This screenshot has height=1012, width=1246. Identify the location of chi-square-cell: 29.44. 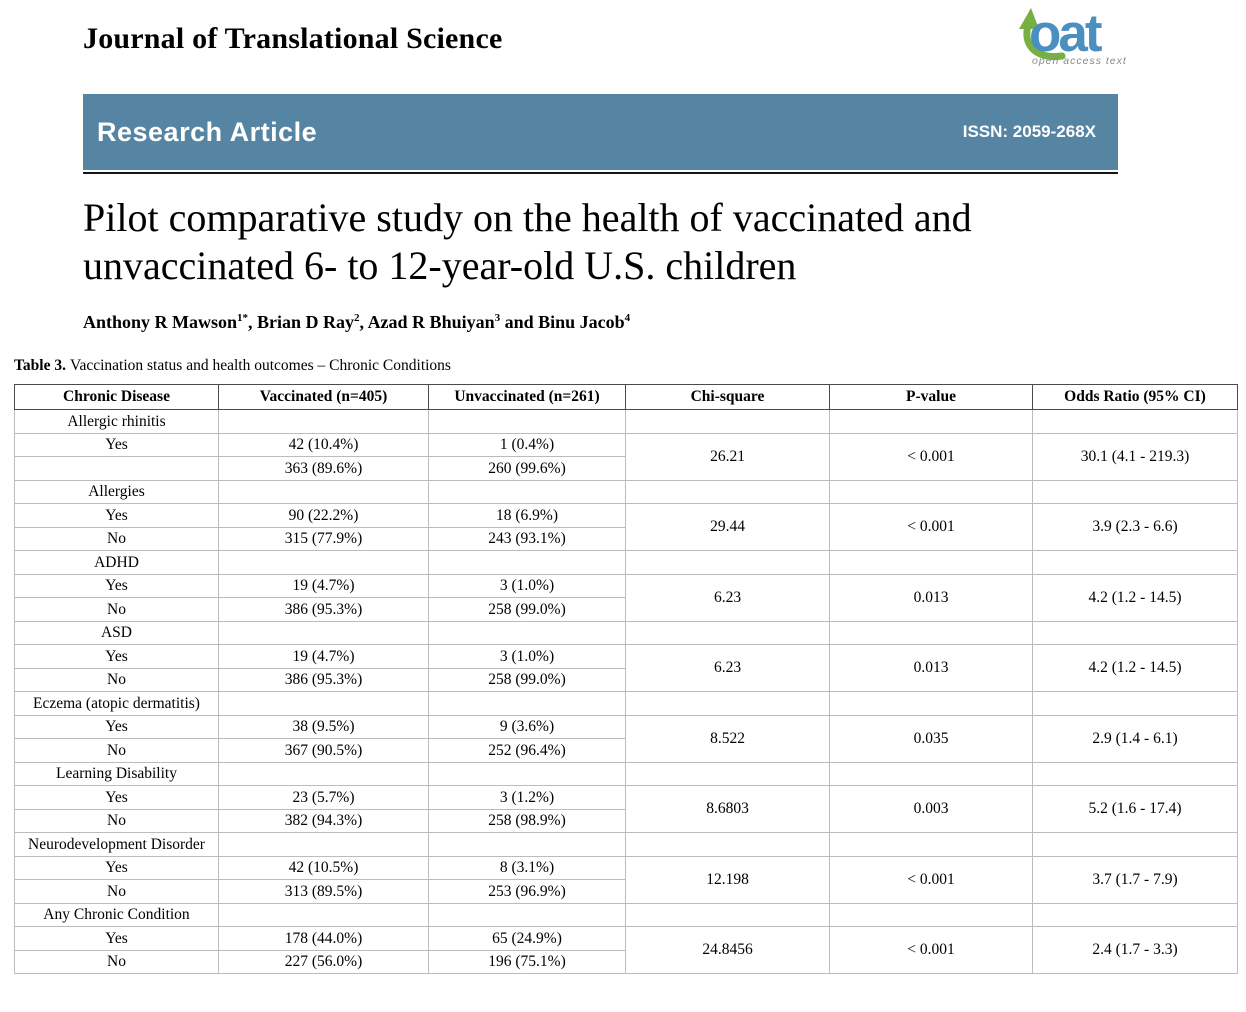
(727, 527).